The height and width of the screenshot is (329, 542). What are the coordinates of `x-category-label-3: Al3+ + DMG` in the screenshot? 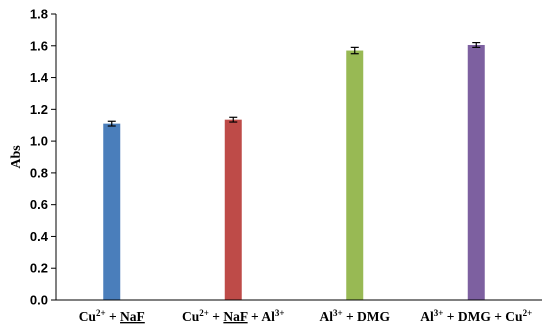 It's located at (354, 316).